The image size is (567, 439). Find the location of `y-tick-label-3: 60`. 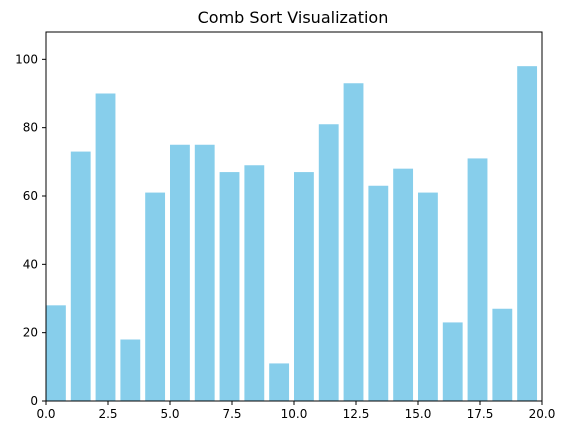

y-tick-label-3: 60 is located at coordinates (30, 196).